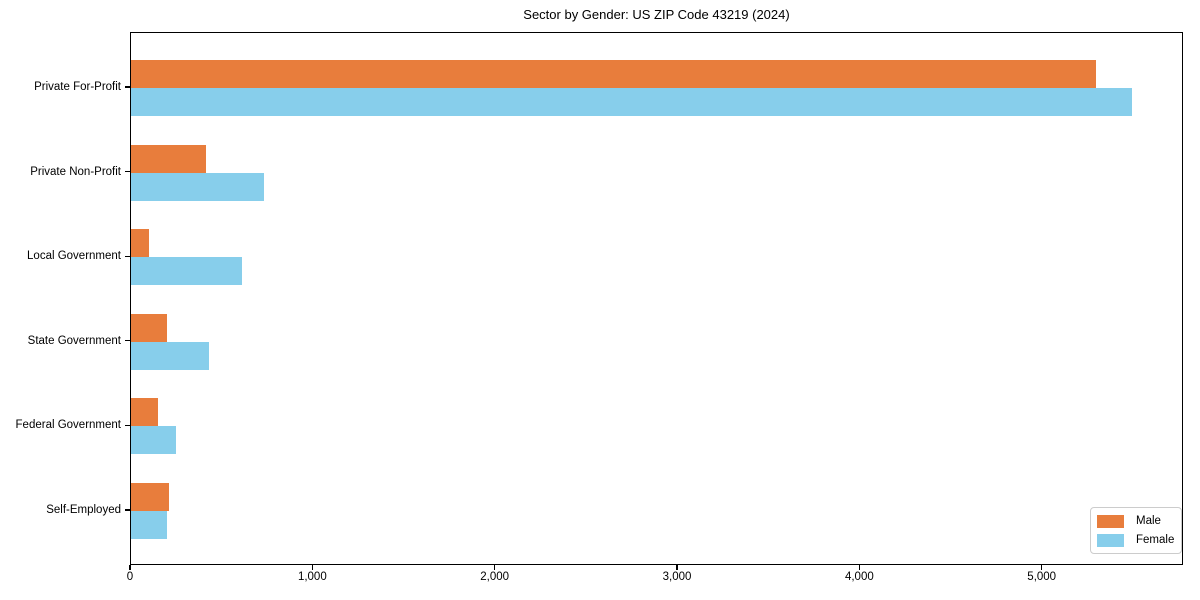 Image resolution: width=1200 pixels, height=600 pixels. I want to click on x-axis-label-0: 0, so click(130, 577).